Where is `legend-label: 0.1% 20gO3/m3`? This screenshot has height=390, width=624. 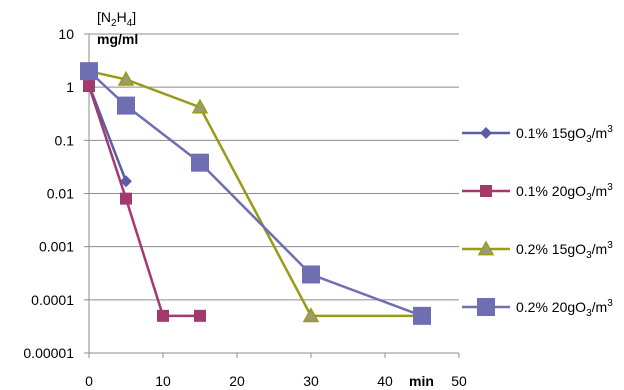 legend-label: 0.1% 20gO3/m3 is located at coordinates (564, 192).